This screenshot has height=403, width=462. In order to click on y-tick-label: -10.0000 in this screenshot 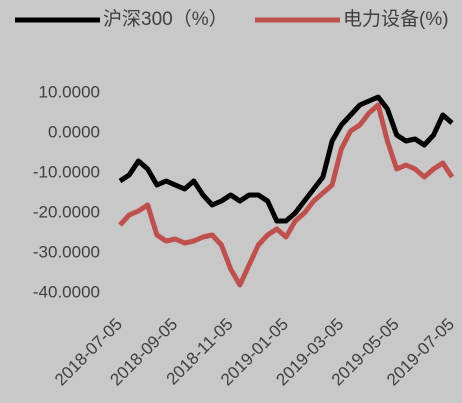, I will do `click(66, 171)`.